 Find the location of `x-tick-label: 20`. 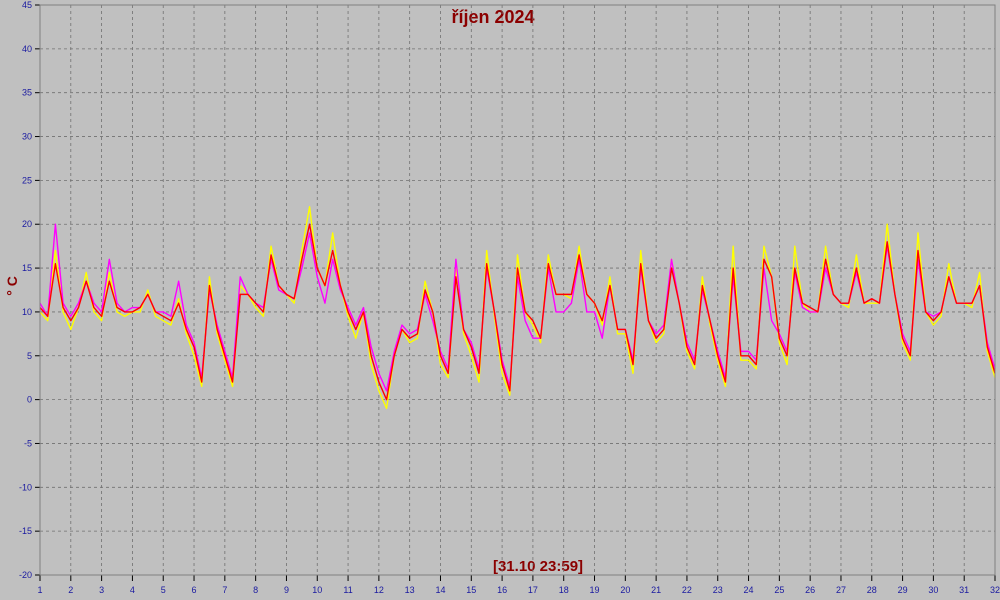

x-tick-label: 20 is located at coordinates (625, 590).